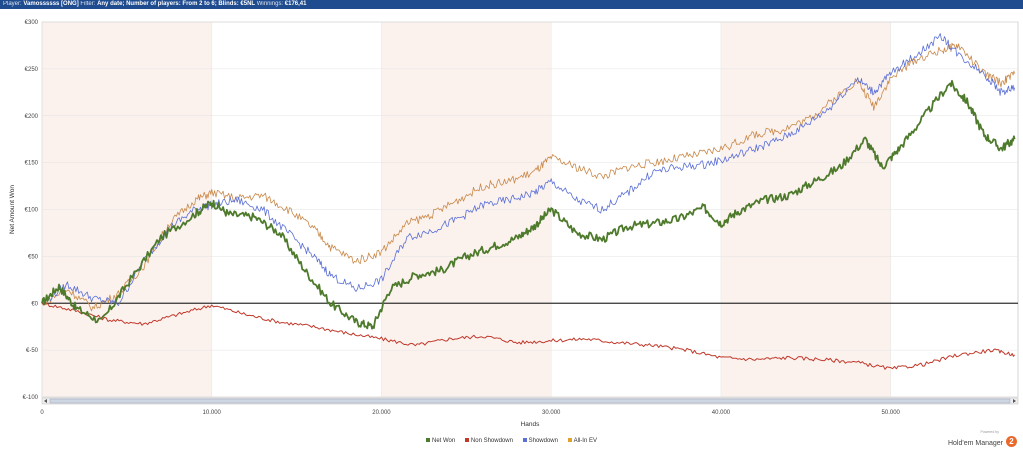 The width and height of the screenshot is (1023, 451). What do you see at coordinates (12, 4) in the screenshot?
I see `player-label: Player:` at bounding box center [12, 4].